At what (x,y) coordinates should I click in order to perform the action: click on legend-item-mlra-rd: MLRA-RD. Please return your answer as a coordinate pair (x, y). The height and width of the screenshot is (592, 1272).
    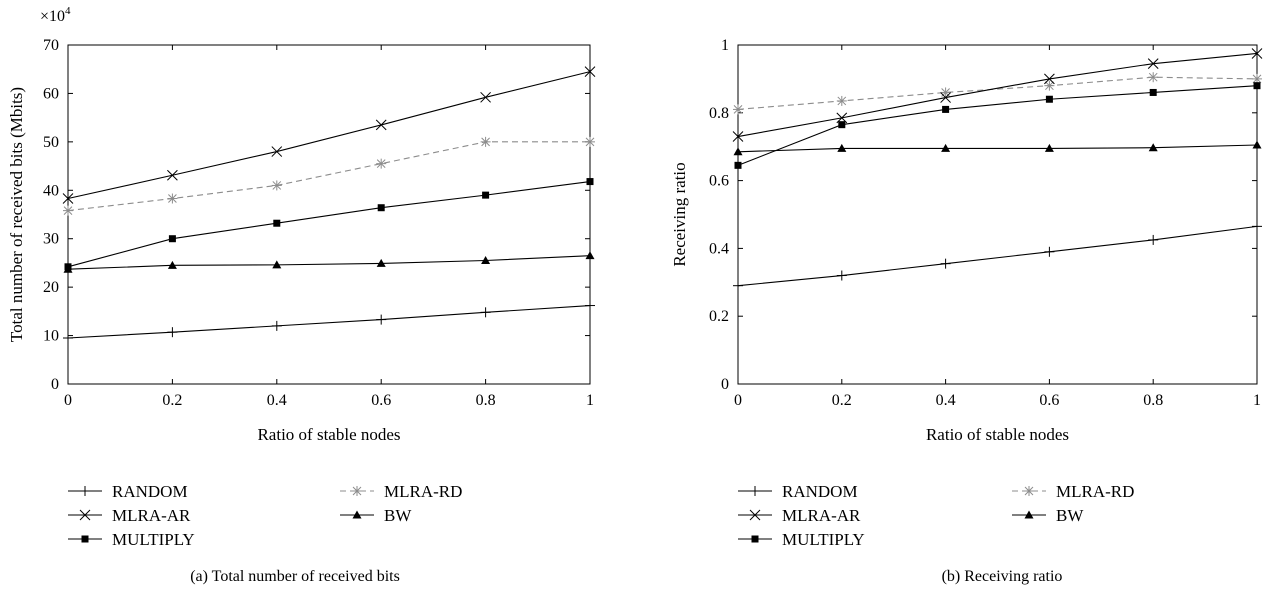
    Looking at the image, I should click on (401, 491).